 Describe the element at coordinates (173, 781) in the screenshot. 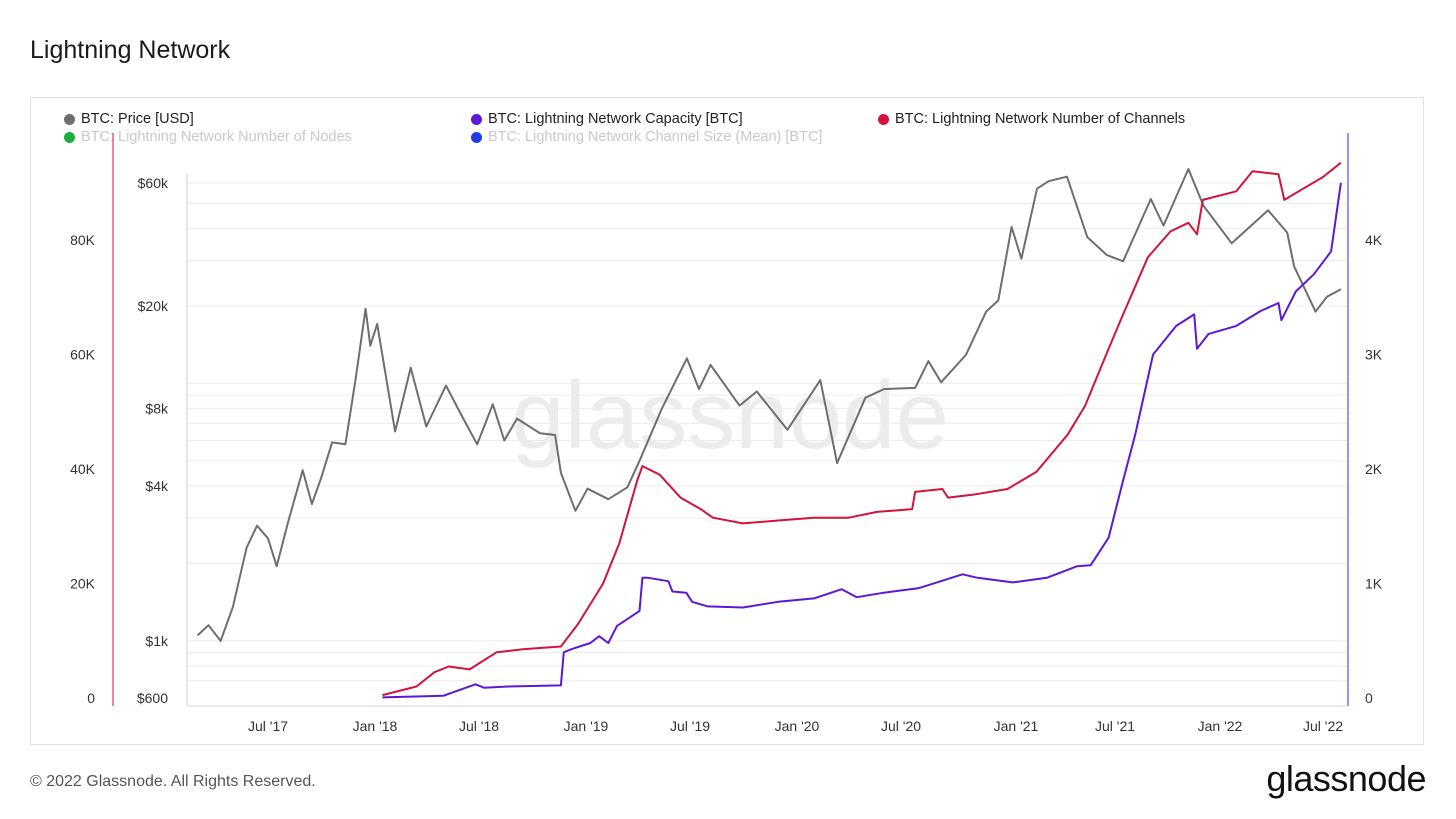

I see `footer-copyright: © 2022 Glassnode. All Rights Reserved.` at that location.